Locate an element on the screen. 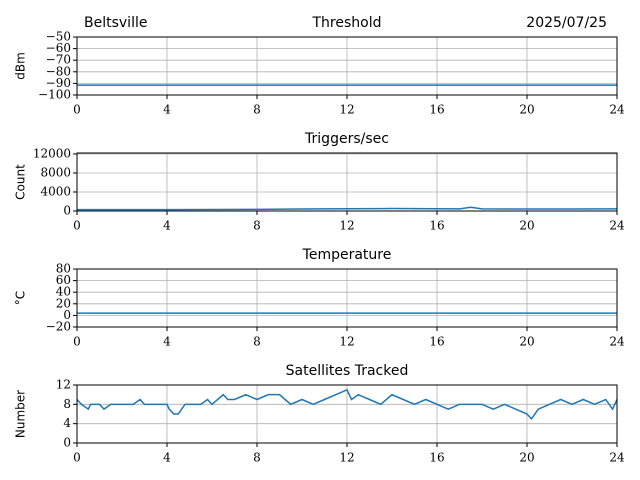 Image resolution: width=640 pixels, height=480 pixels. y-tick-label: 4000 is located at coordinates (55, 191).